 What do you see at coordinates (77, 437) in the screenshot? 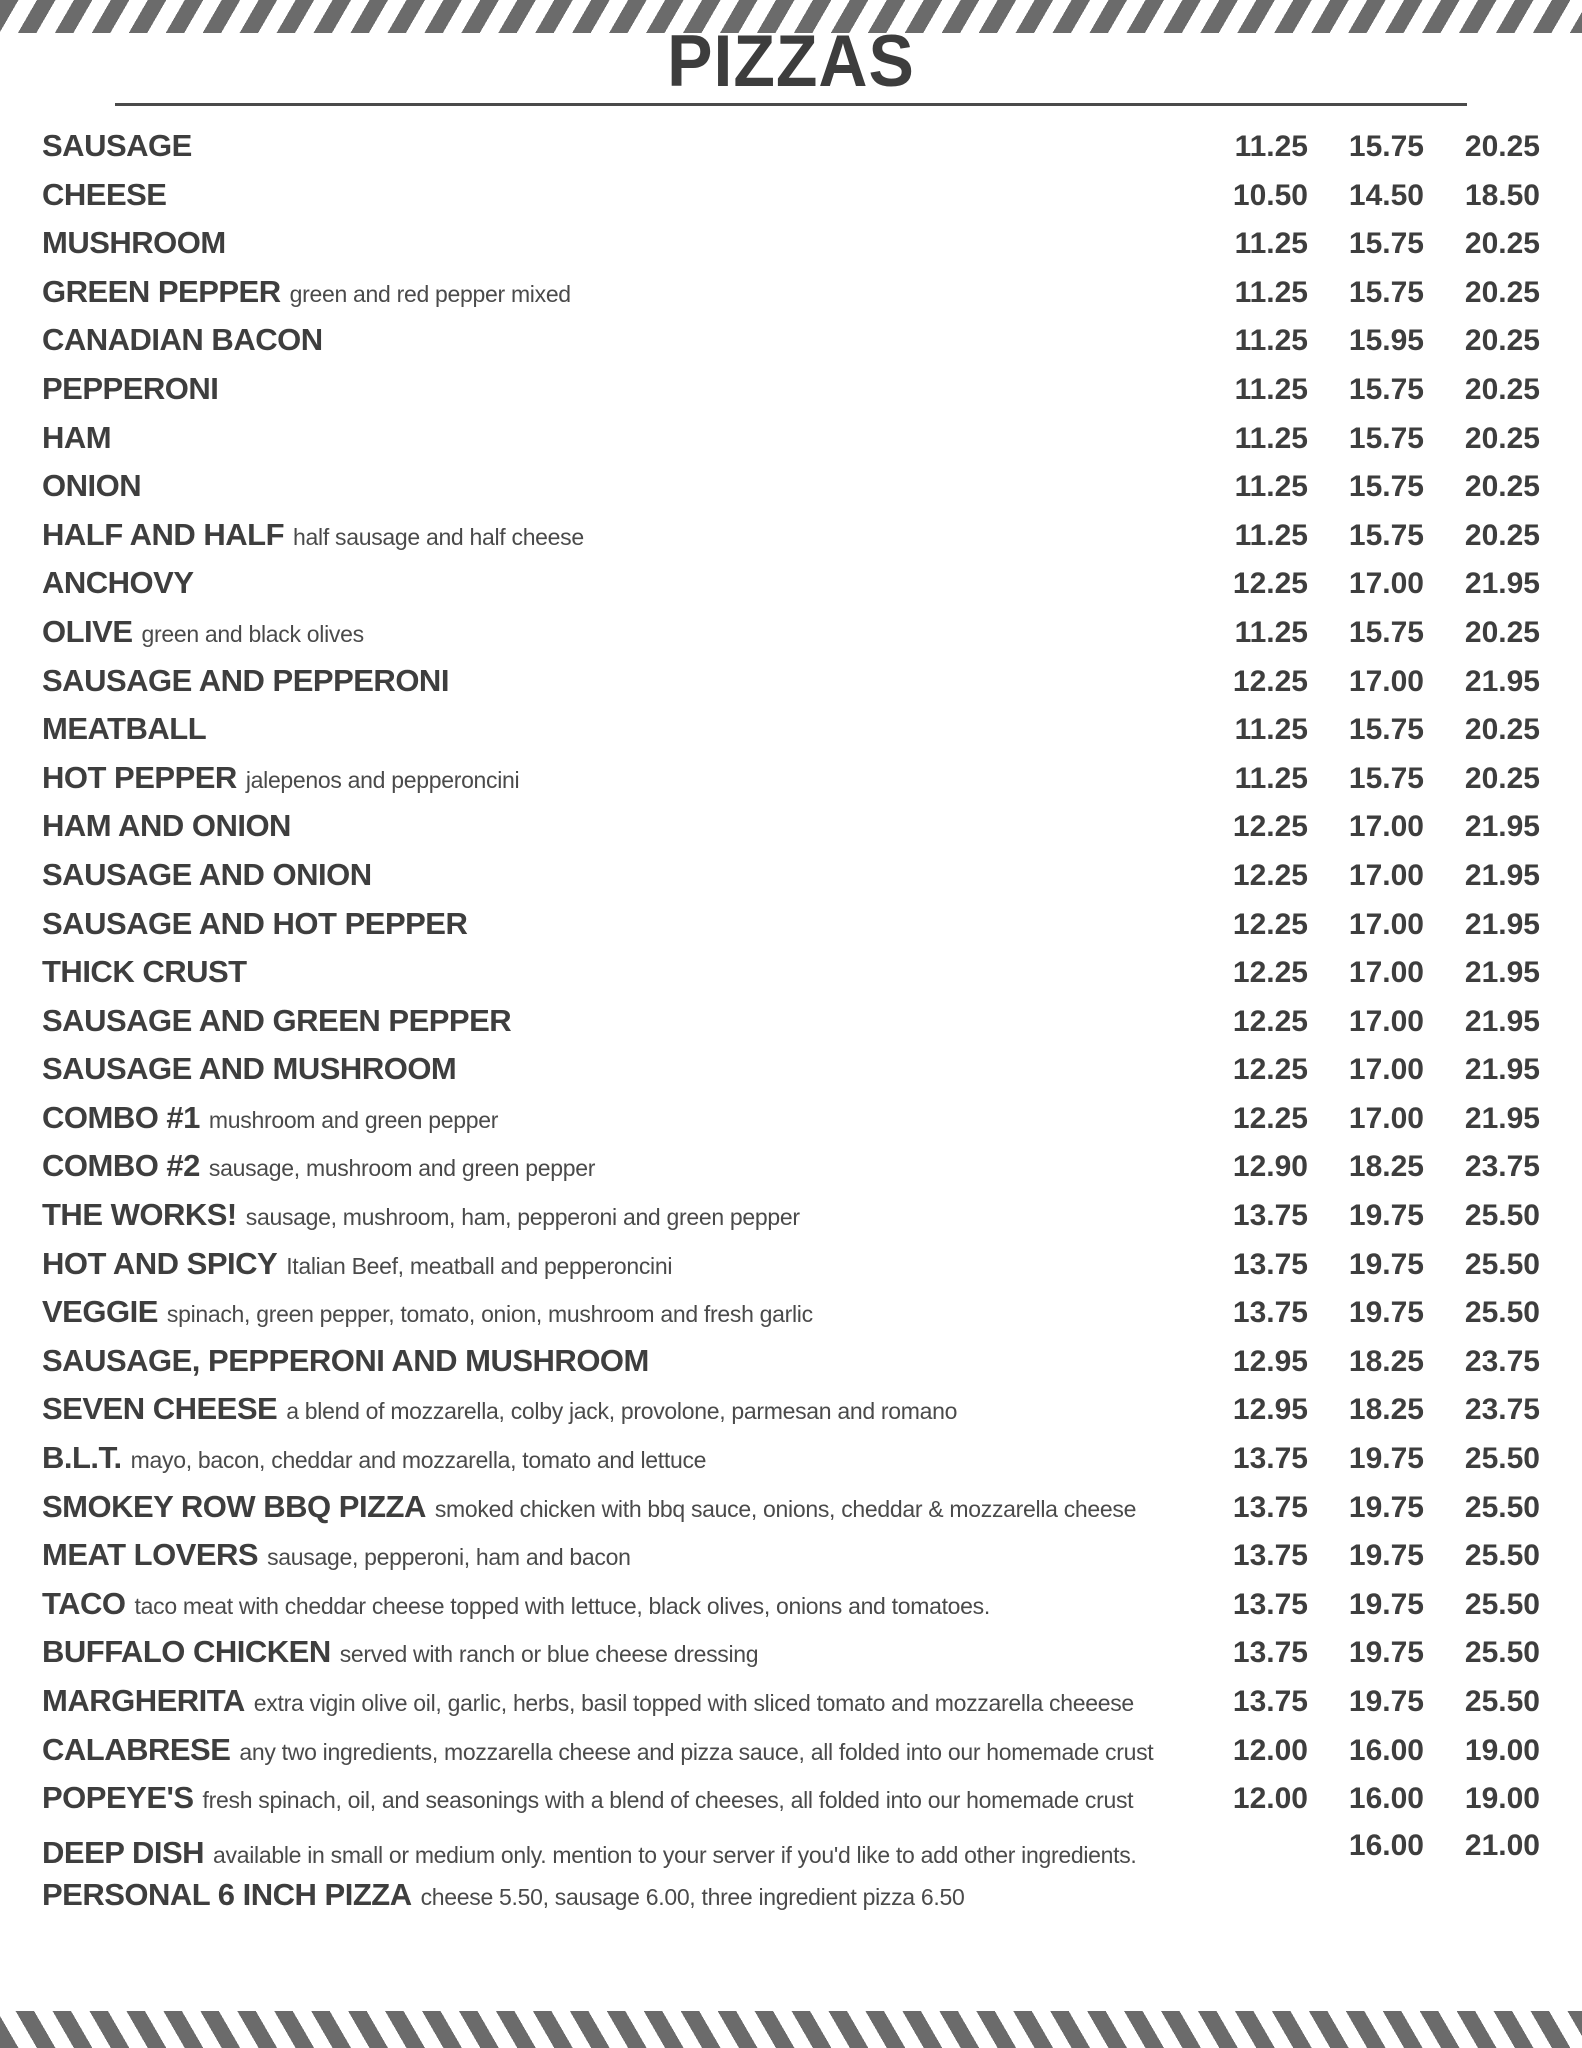
I see `item-name: HAM` at bounding box center [77, 437].